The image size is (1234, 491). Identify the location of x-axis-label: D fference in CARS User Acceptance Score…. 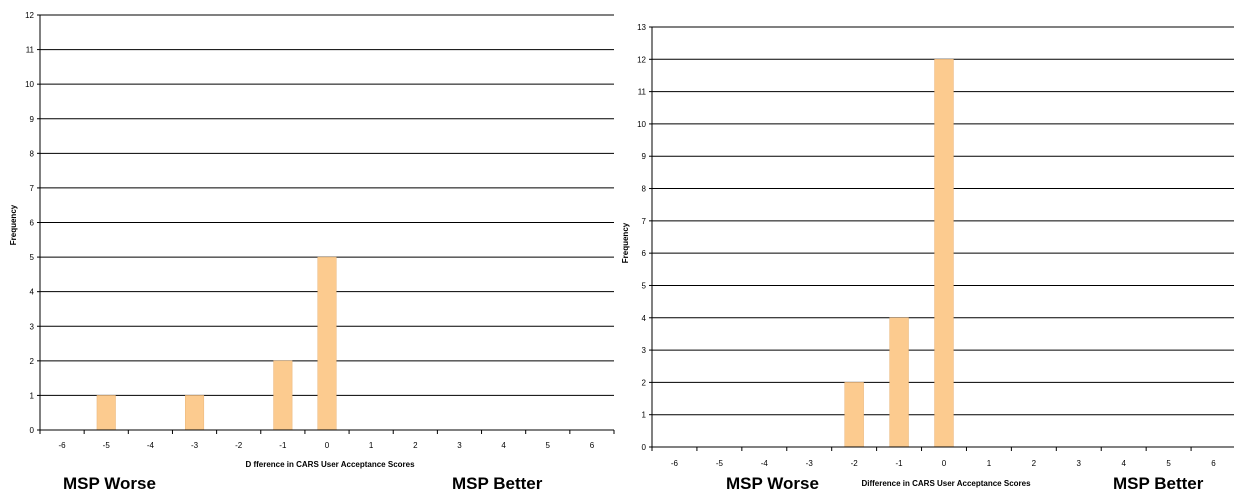
(330, 464).